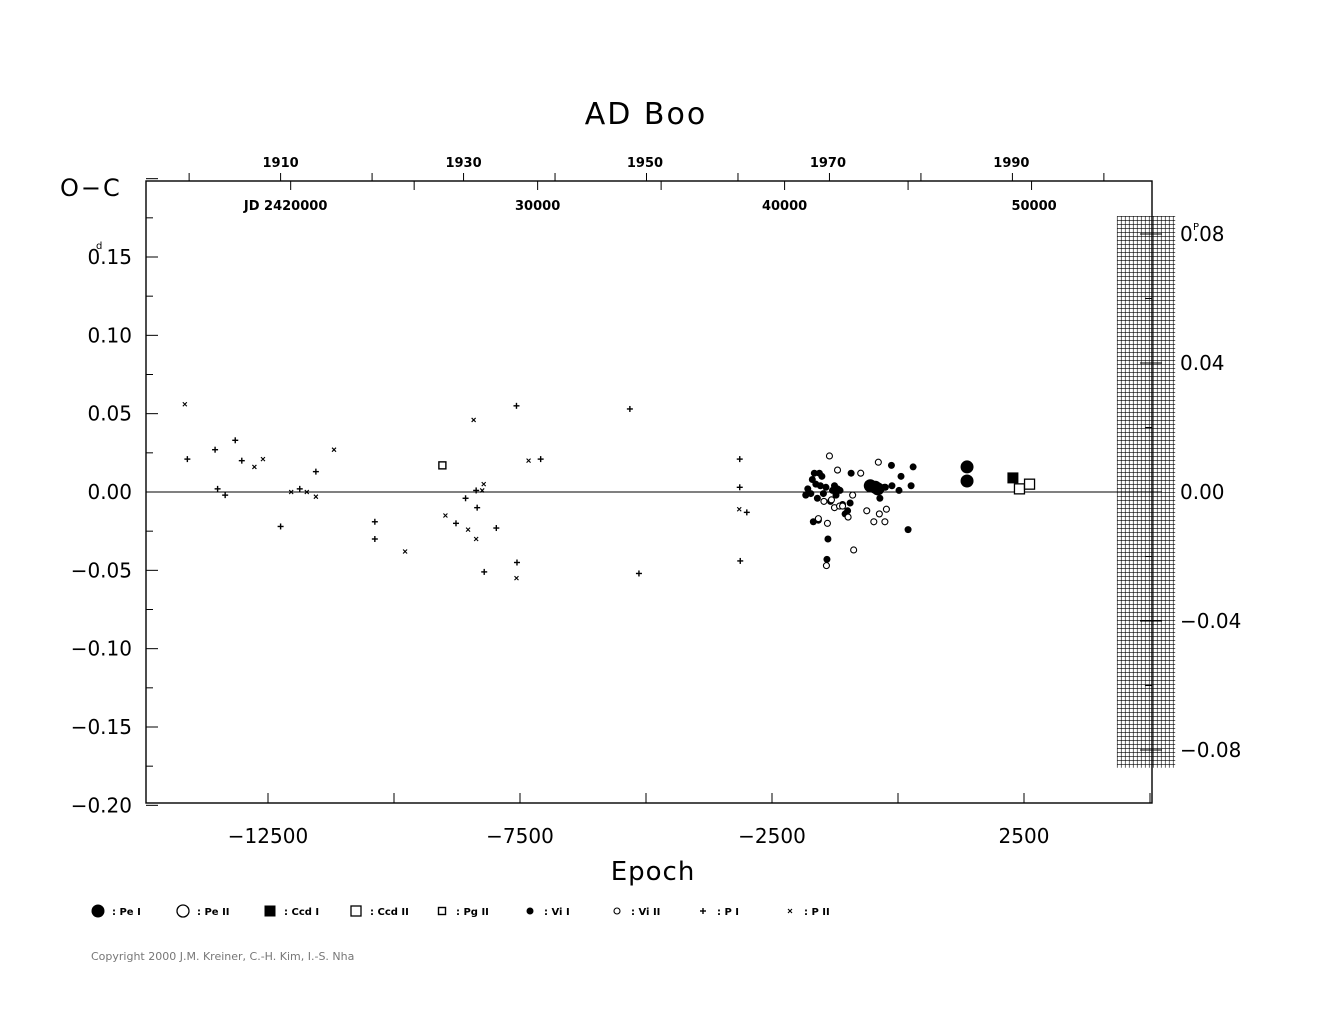 The image size is (1325, 1020). Describe the element at coordinates (645, 163) in the screenshot. I see `year-tick-label: 1950` at that location.